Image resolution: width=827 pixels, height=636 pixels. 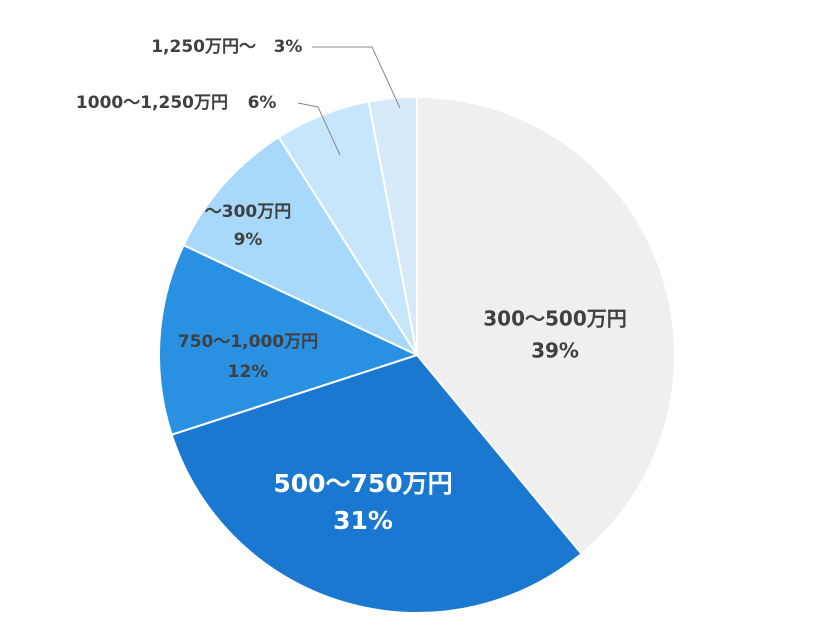 What do you see at coordinates (262, 103) in the screenshot?
I see `value-label: 6%` at bounding box center [262, 103].